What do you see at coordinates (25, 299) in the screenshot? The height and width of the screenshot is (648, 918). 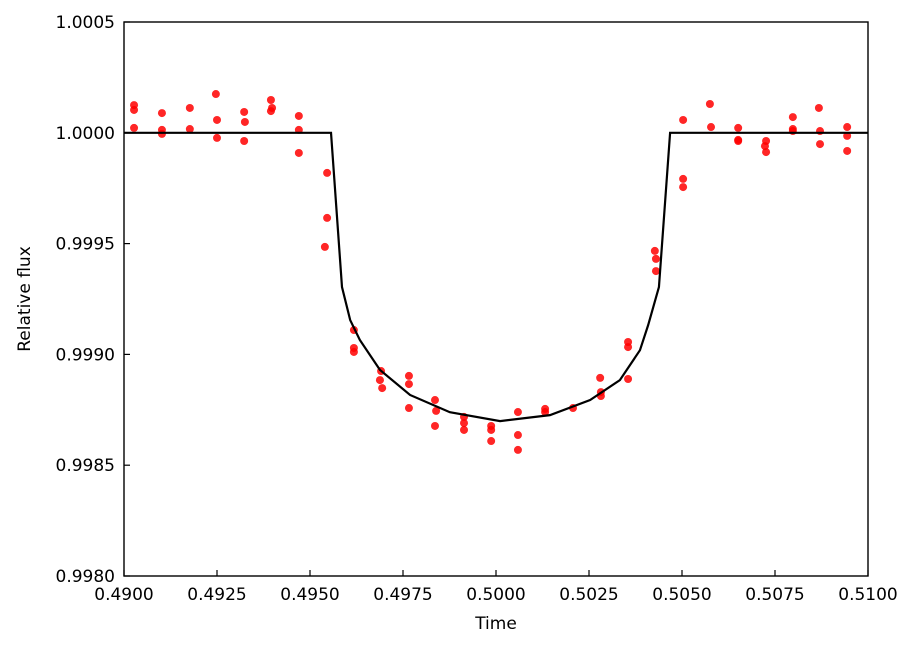 I see `y-axis-label: Relative flux` at bounding box center [25, 299].